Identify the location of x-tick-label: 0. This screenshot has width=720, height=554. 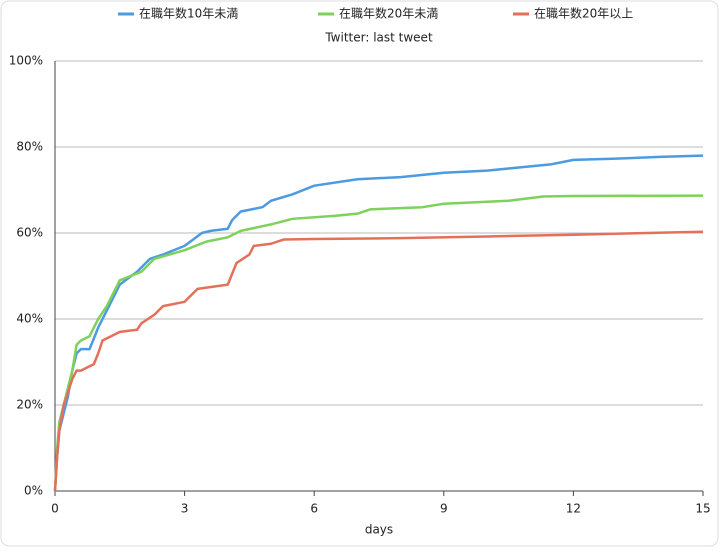
(55, 509).